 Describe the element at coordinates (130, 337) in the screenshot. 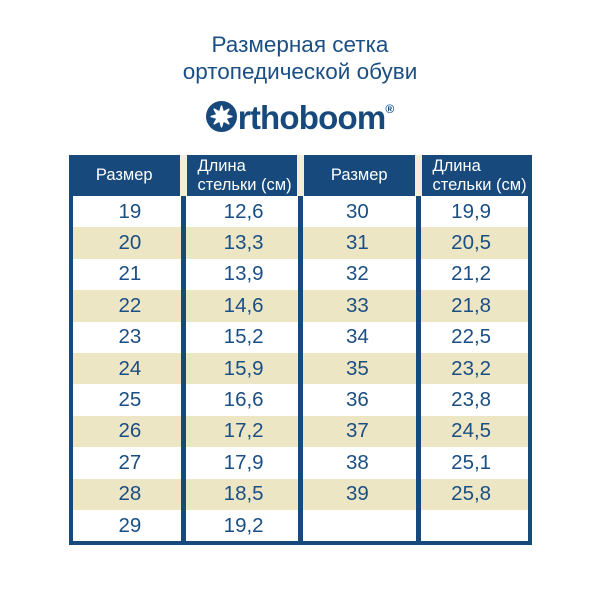

I see `table-cell: 23` at that location.